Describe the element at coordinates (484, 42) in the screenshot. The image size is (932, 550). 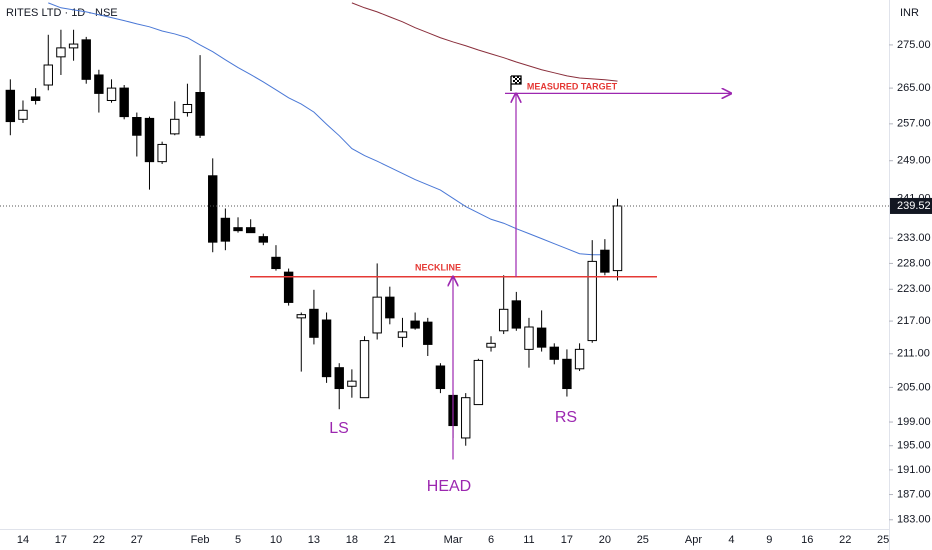
I see `moving-average-line` at that location.